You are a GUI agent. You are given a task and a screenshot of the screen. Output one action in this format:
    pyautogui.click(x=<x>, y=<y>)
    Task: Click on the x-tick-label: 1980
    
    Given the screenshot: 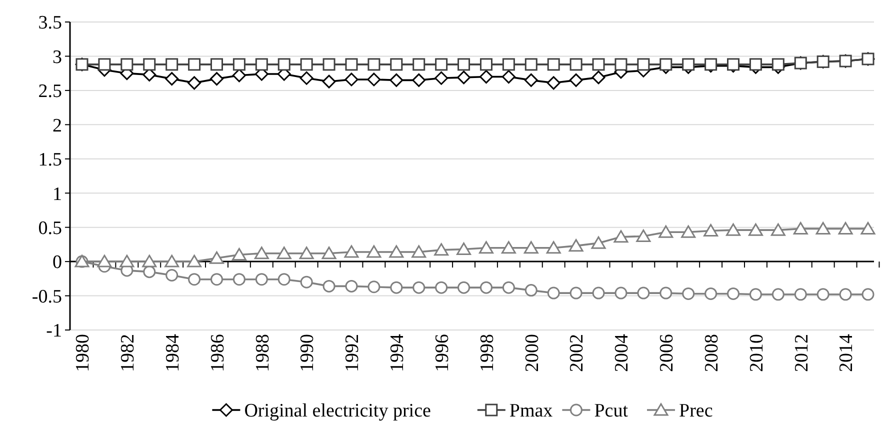 What is the action you would take?
    pyautogui.click(x=83, y=353)
    